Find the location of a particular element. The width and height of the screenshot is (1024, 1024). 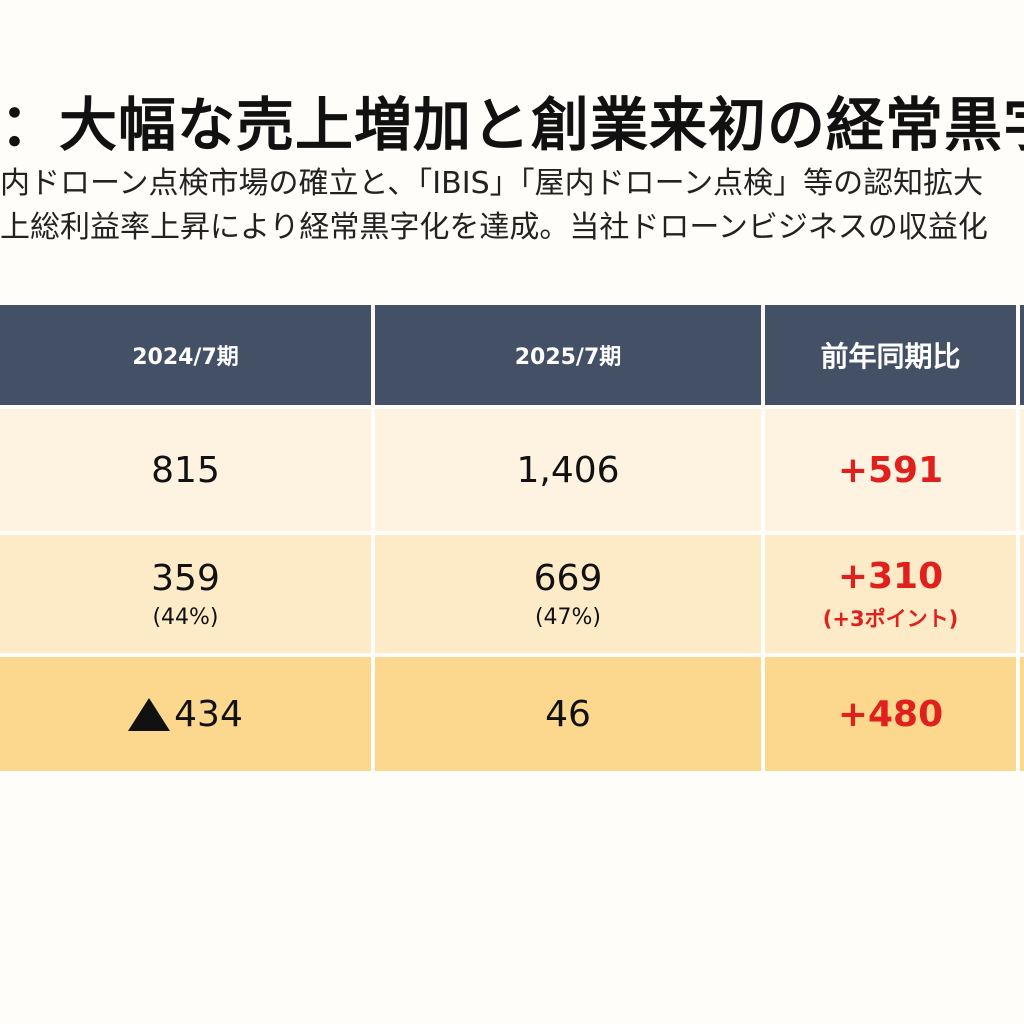

row3-fy2024-negative: 434 is located at coordinates (185, 714).